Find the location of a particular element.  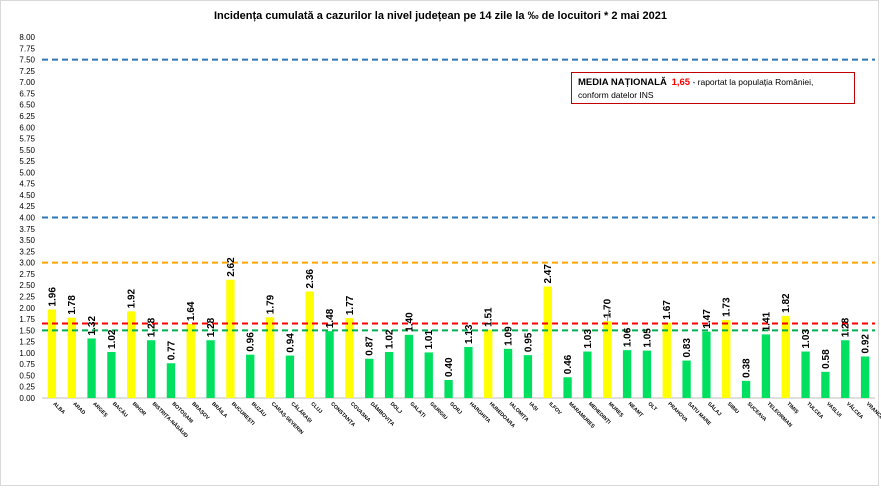

bar-mureș is located at coordinates (607, 359).